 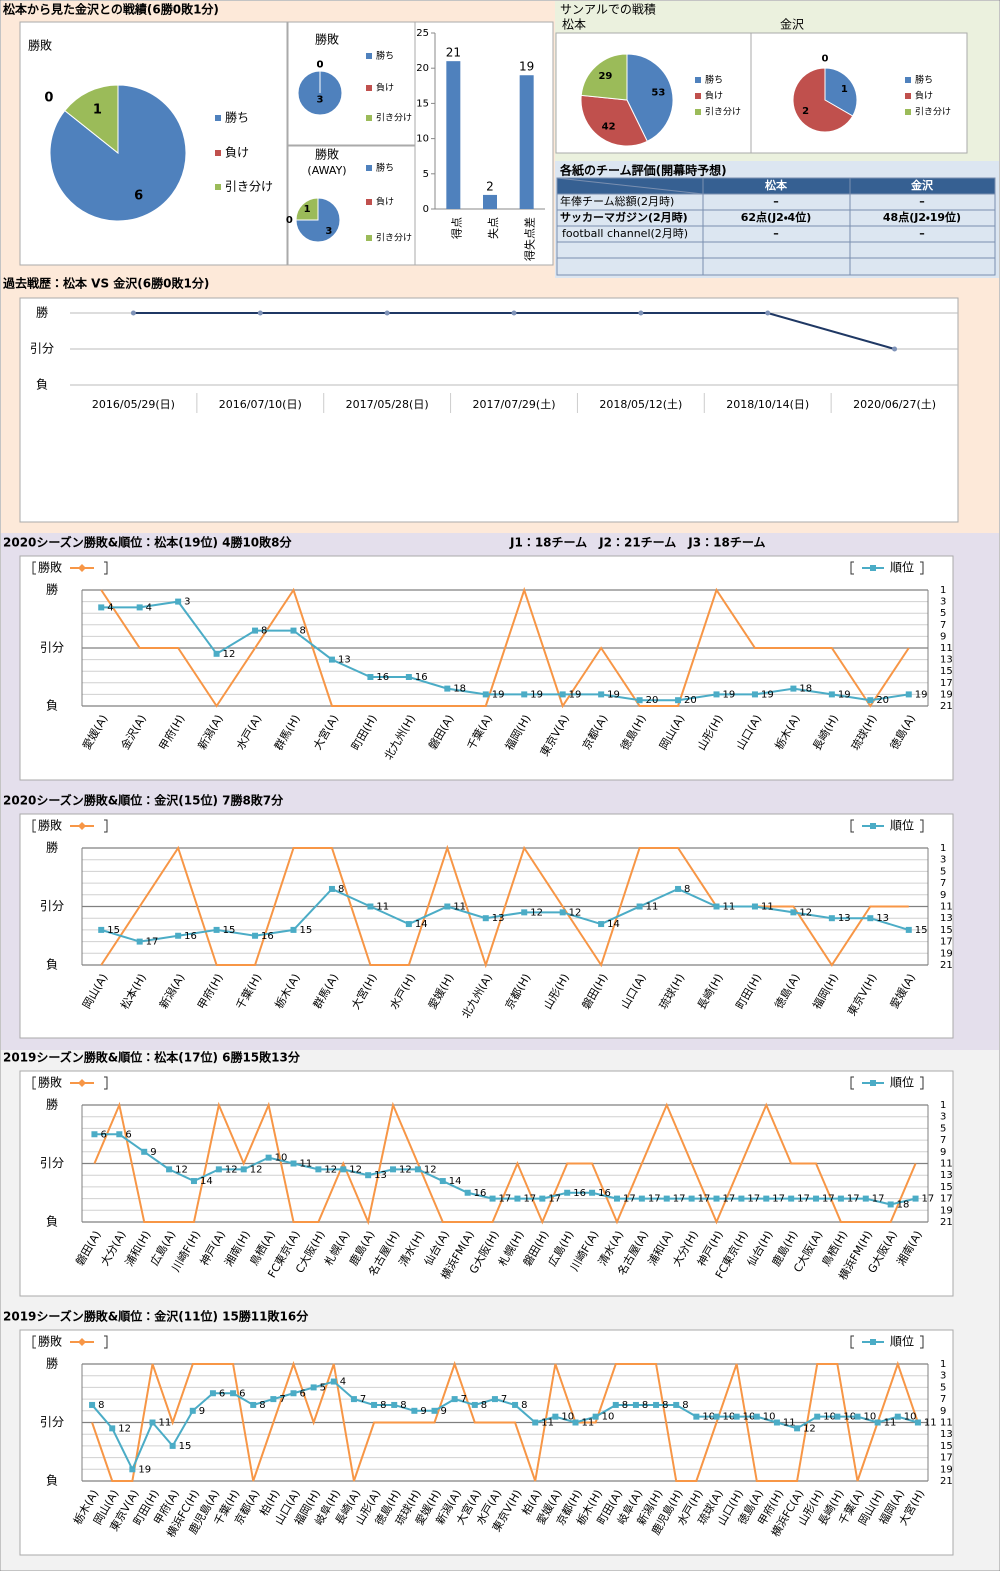 I want to click on legend-label: 負け, so click(x=385, y=202).